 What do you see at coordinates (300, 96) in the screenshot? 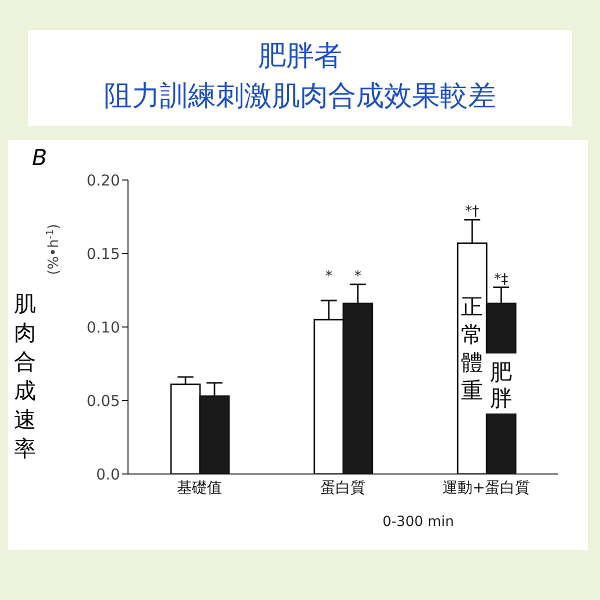
I see `chart-subtitle: 阻力訓練刺激肌肉合成效果較差` at bounding box center [300, 96].